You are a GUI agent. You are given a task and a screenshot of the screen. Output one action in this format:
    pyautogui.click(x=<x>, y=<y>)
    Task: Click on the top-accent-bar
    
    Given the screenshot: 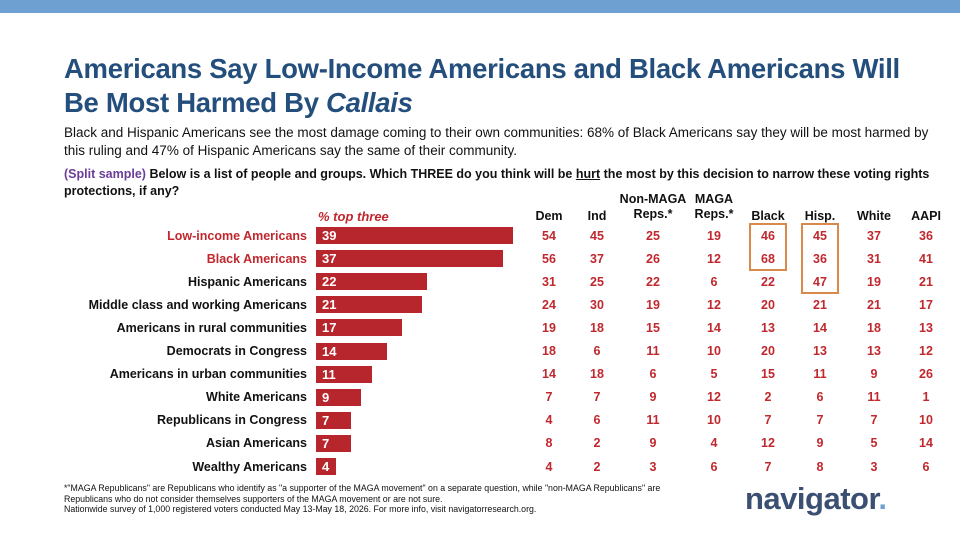 What is the action you would take?
    pyautogui.click(x=480, y=6)
    